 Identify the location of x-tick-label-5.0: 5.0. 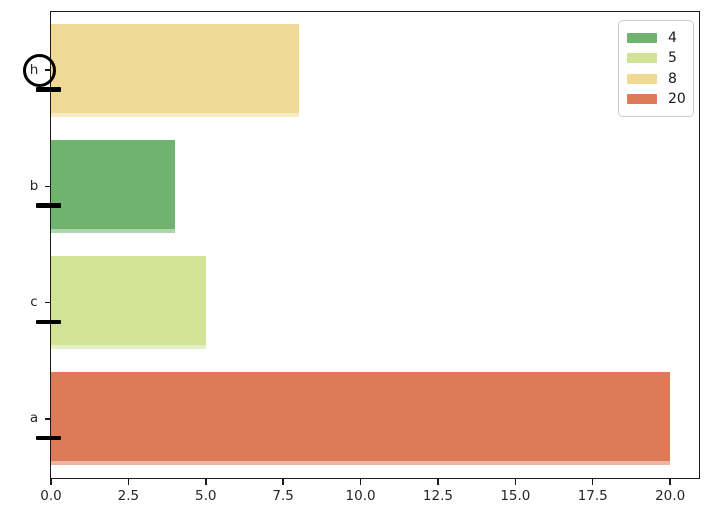
(206, 496).